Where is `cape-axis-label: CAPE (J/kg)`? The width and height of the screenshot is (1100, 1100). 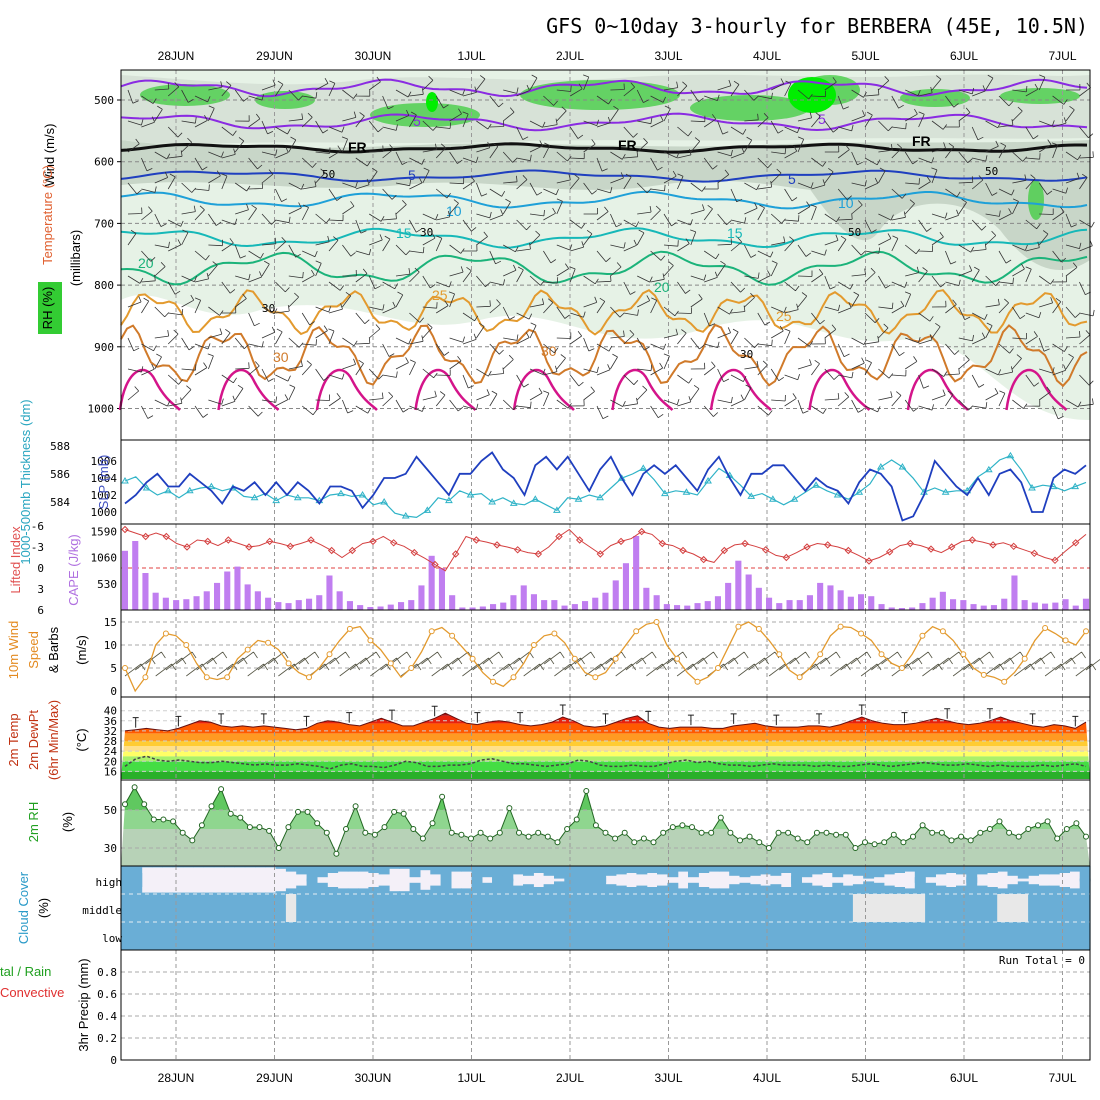
cape-axis-label: CAPE (J/kg) is located at coordinates (73, 570).